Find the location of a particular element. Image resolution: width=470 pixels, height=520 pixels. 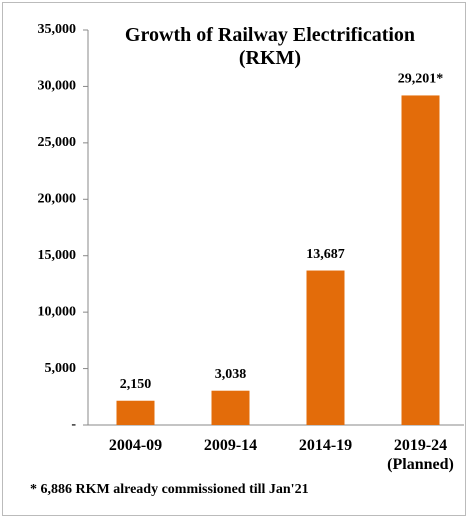

value-label: 2,150 is located at coordinates (136, 384).